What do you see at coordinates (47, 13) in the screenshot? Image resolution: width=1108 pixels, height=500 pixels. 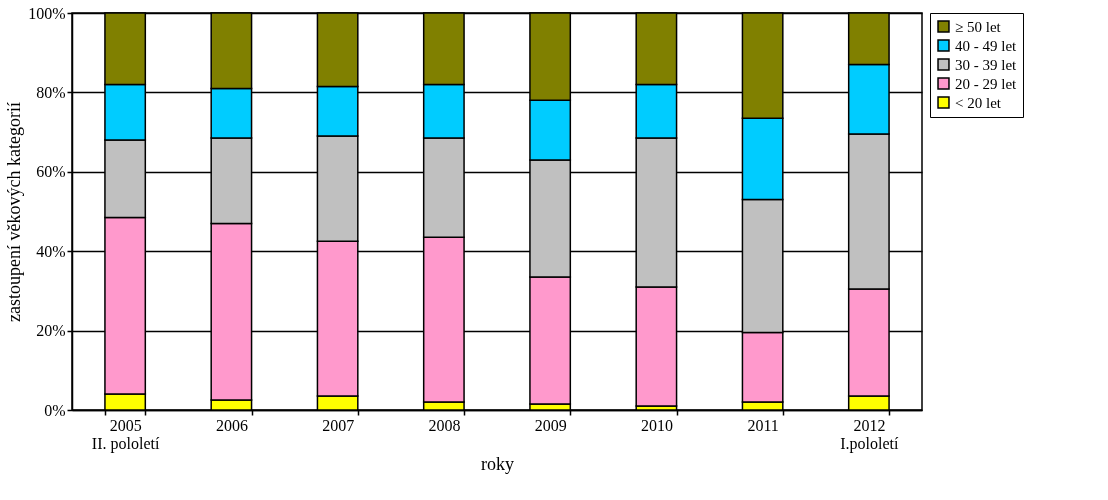 I see `y-tick-label: 100%` at bounding box center [47, 13].